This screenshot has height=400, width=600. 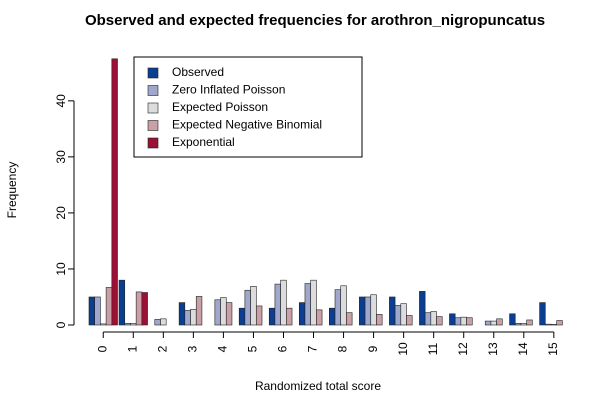 I want to click on bar-6-expected-poisson, so click(x=283, y=302).